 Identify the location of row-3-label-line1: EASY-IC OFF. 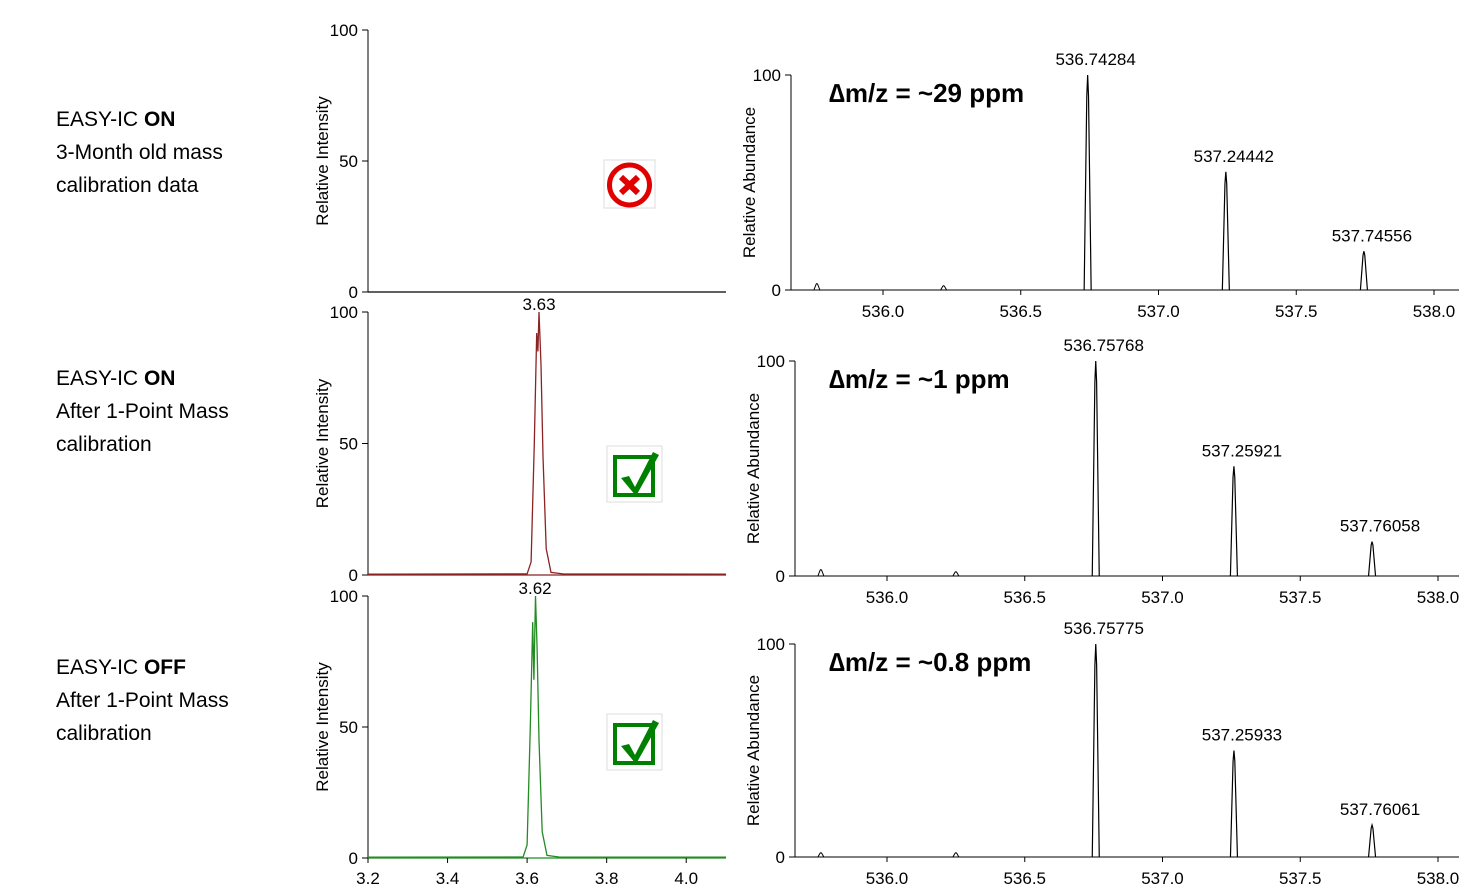
(121, 667).